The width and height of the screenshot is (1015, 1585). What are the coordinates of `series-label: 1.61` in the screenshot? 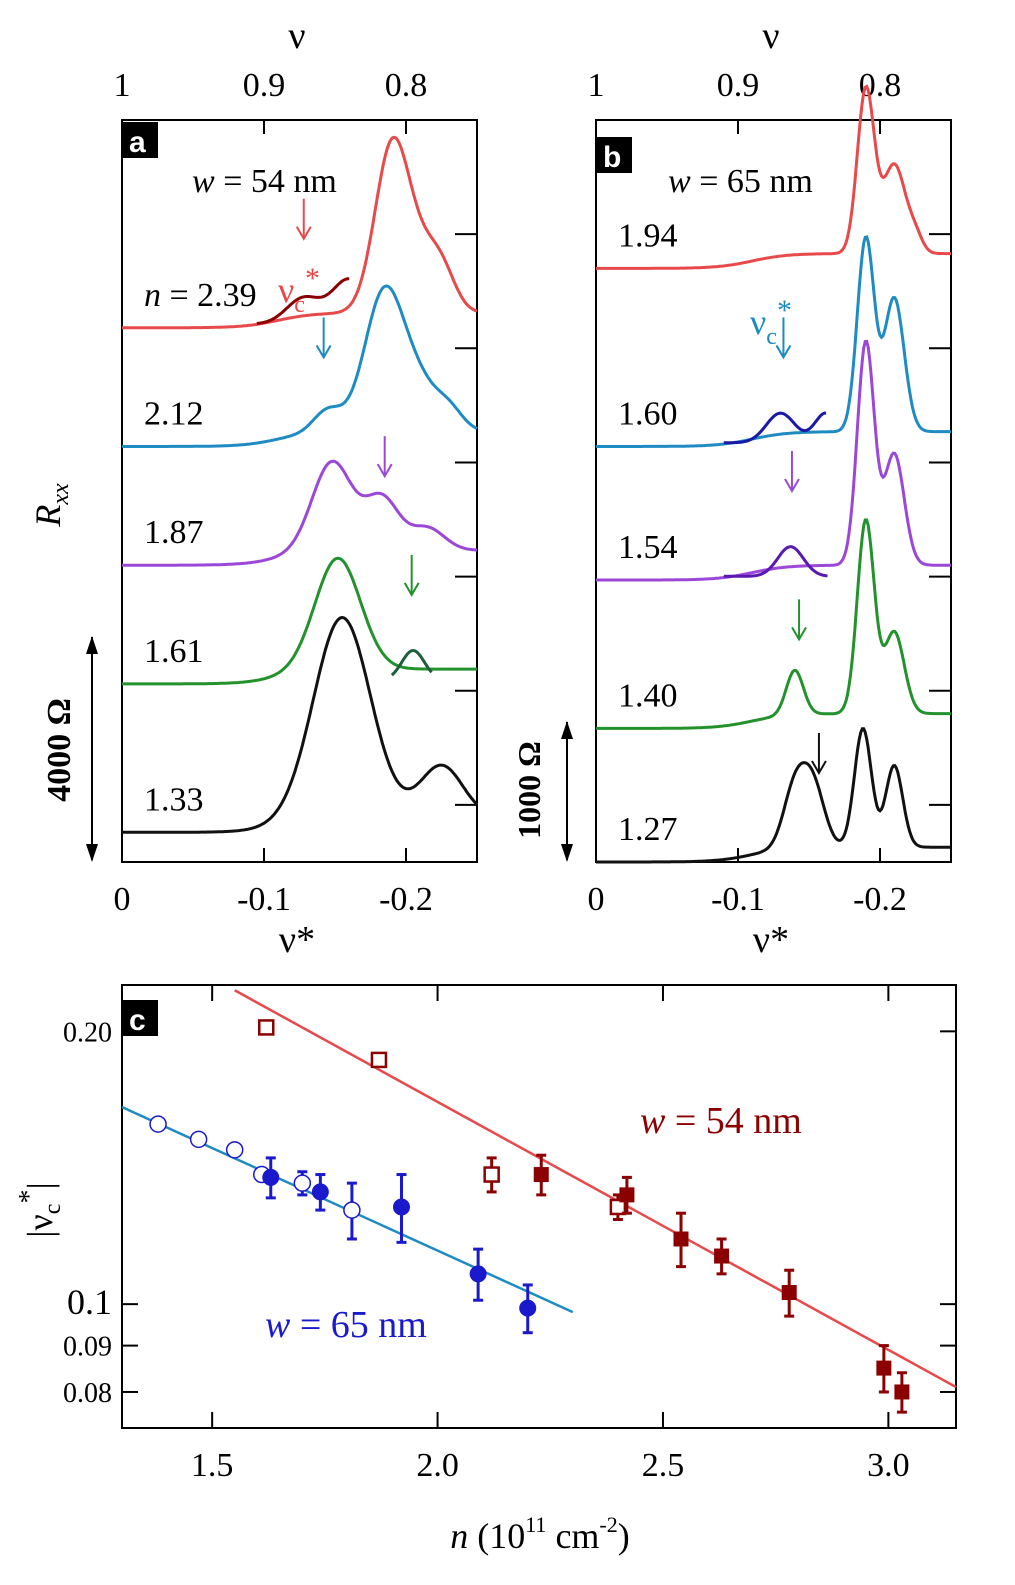 It's located at (174, 651).